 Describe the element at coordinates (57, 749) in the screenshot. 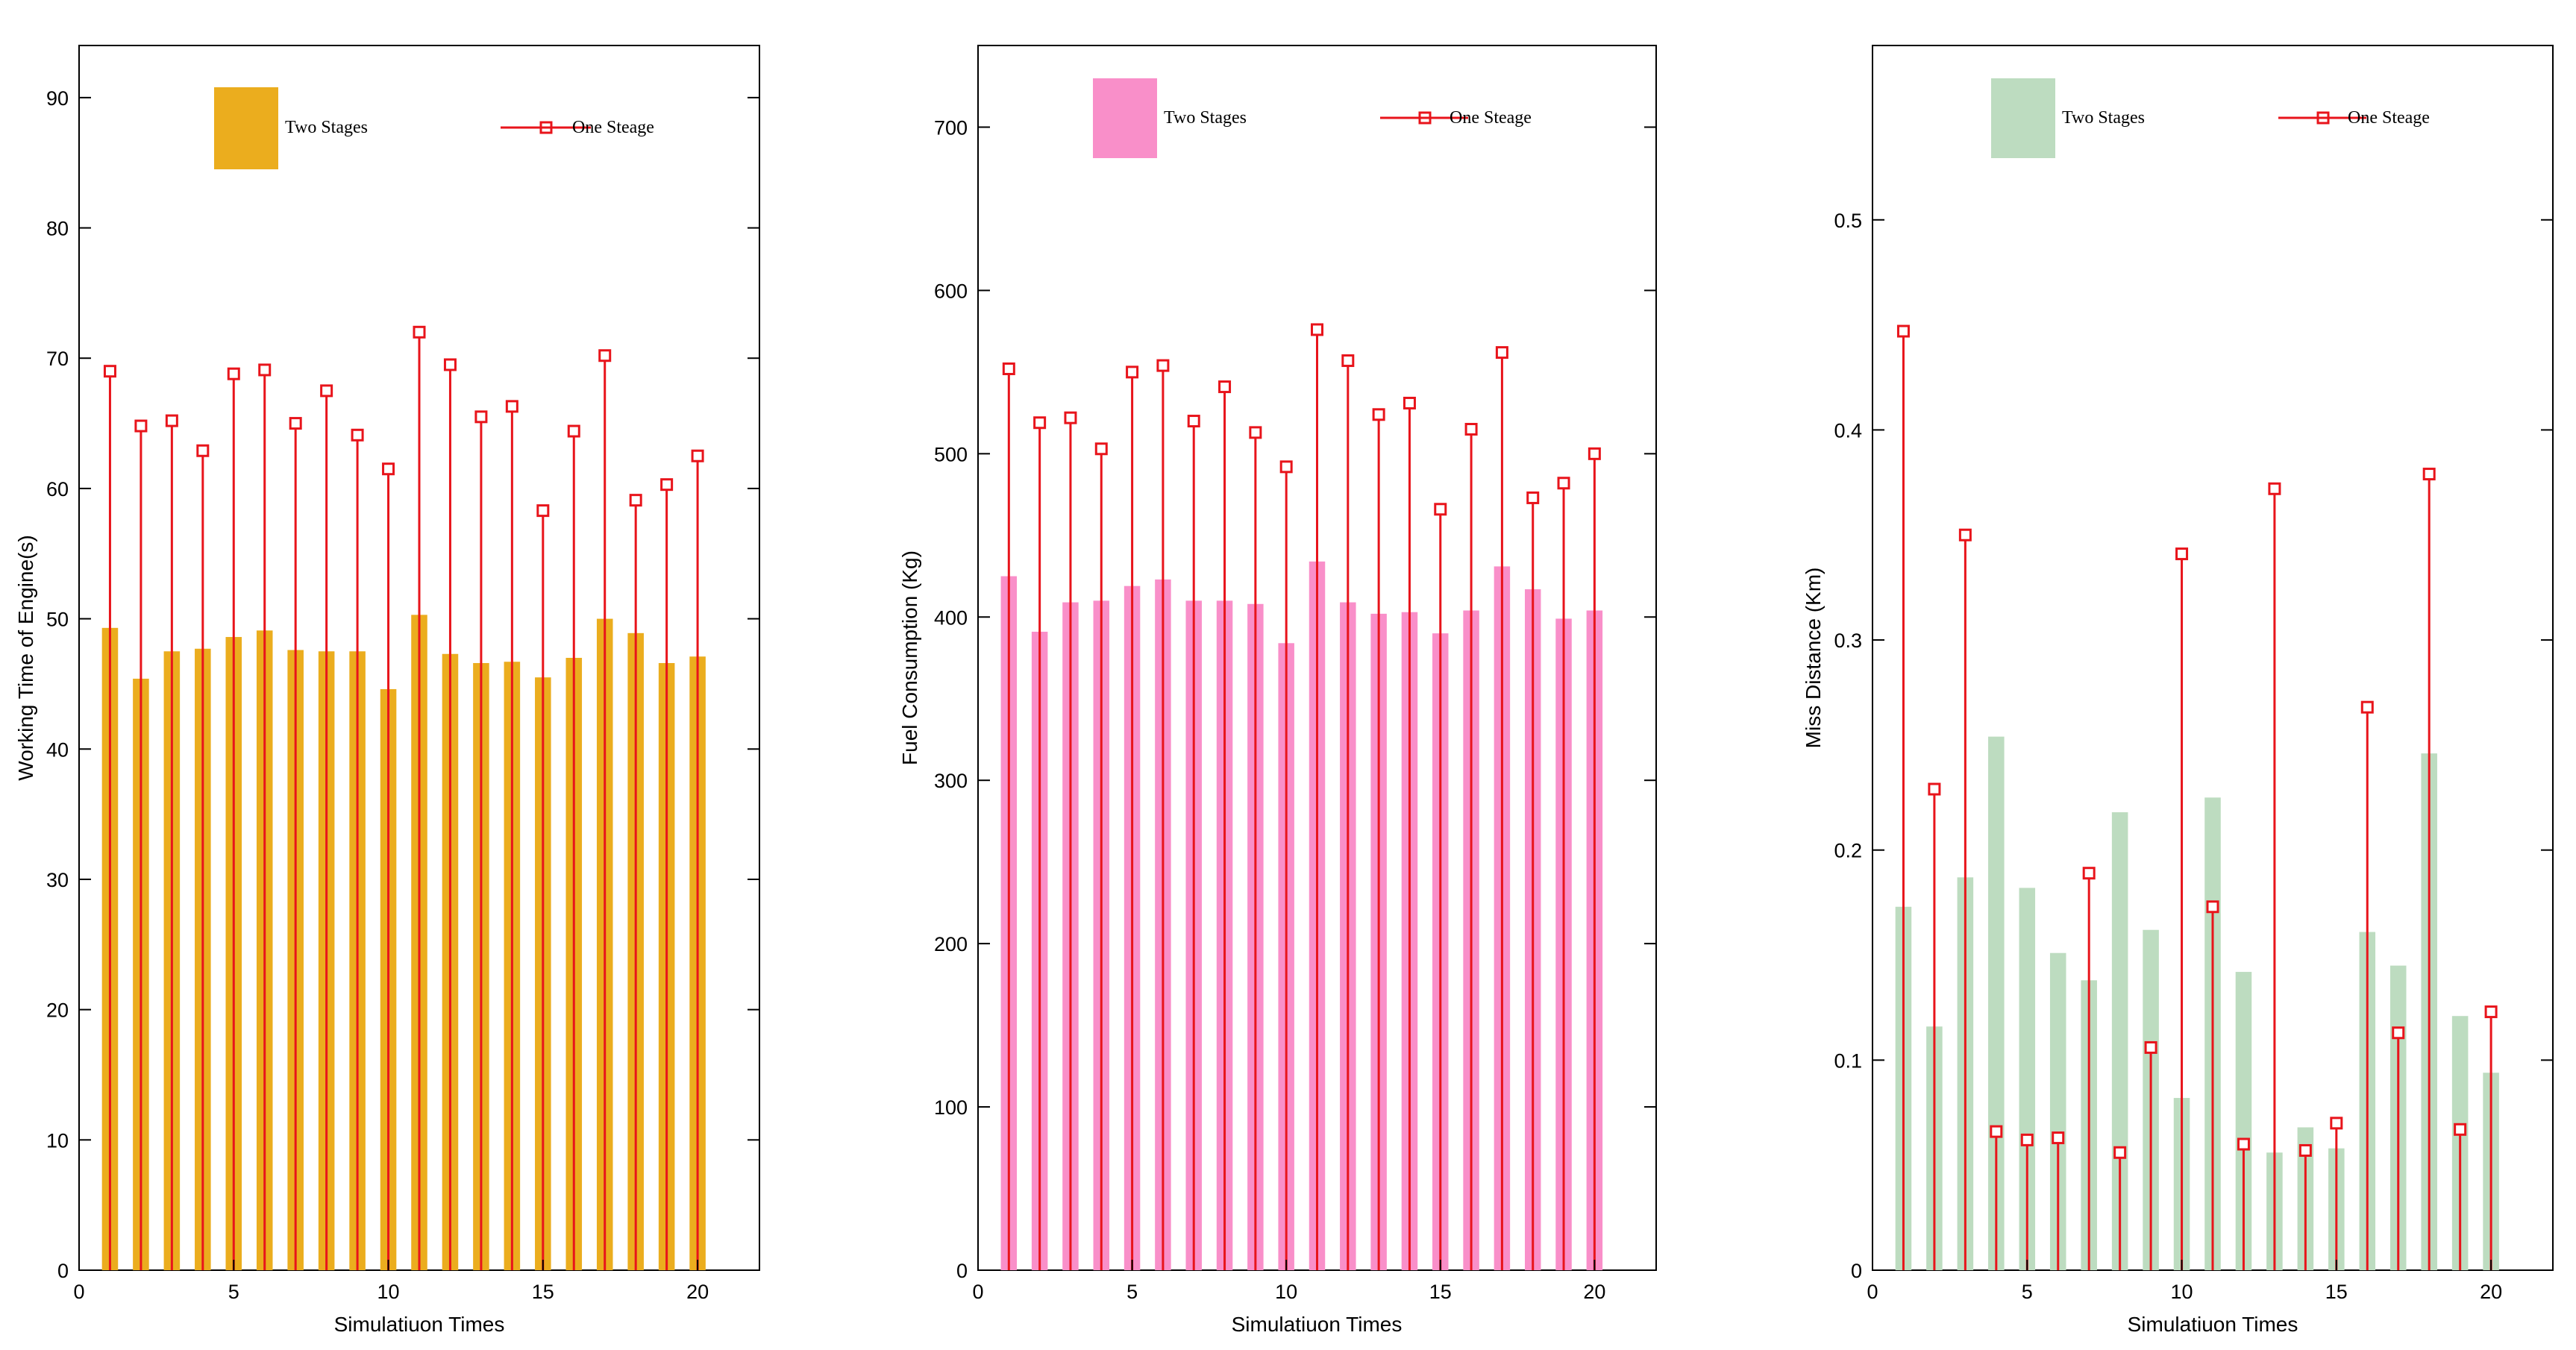

I see `y-tick-label: 40` at that location.